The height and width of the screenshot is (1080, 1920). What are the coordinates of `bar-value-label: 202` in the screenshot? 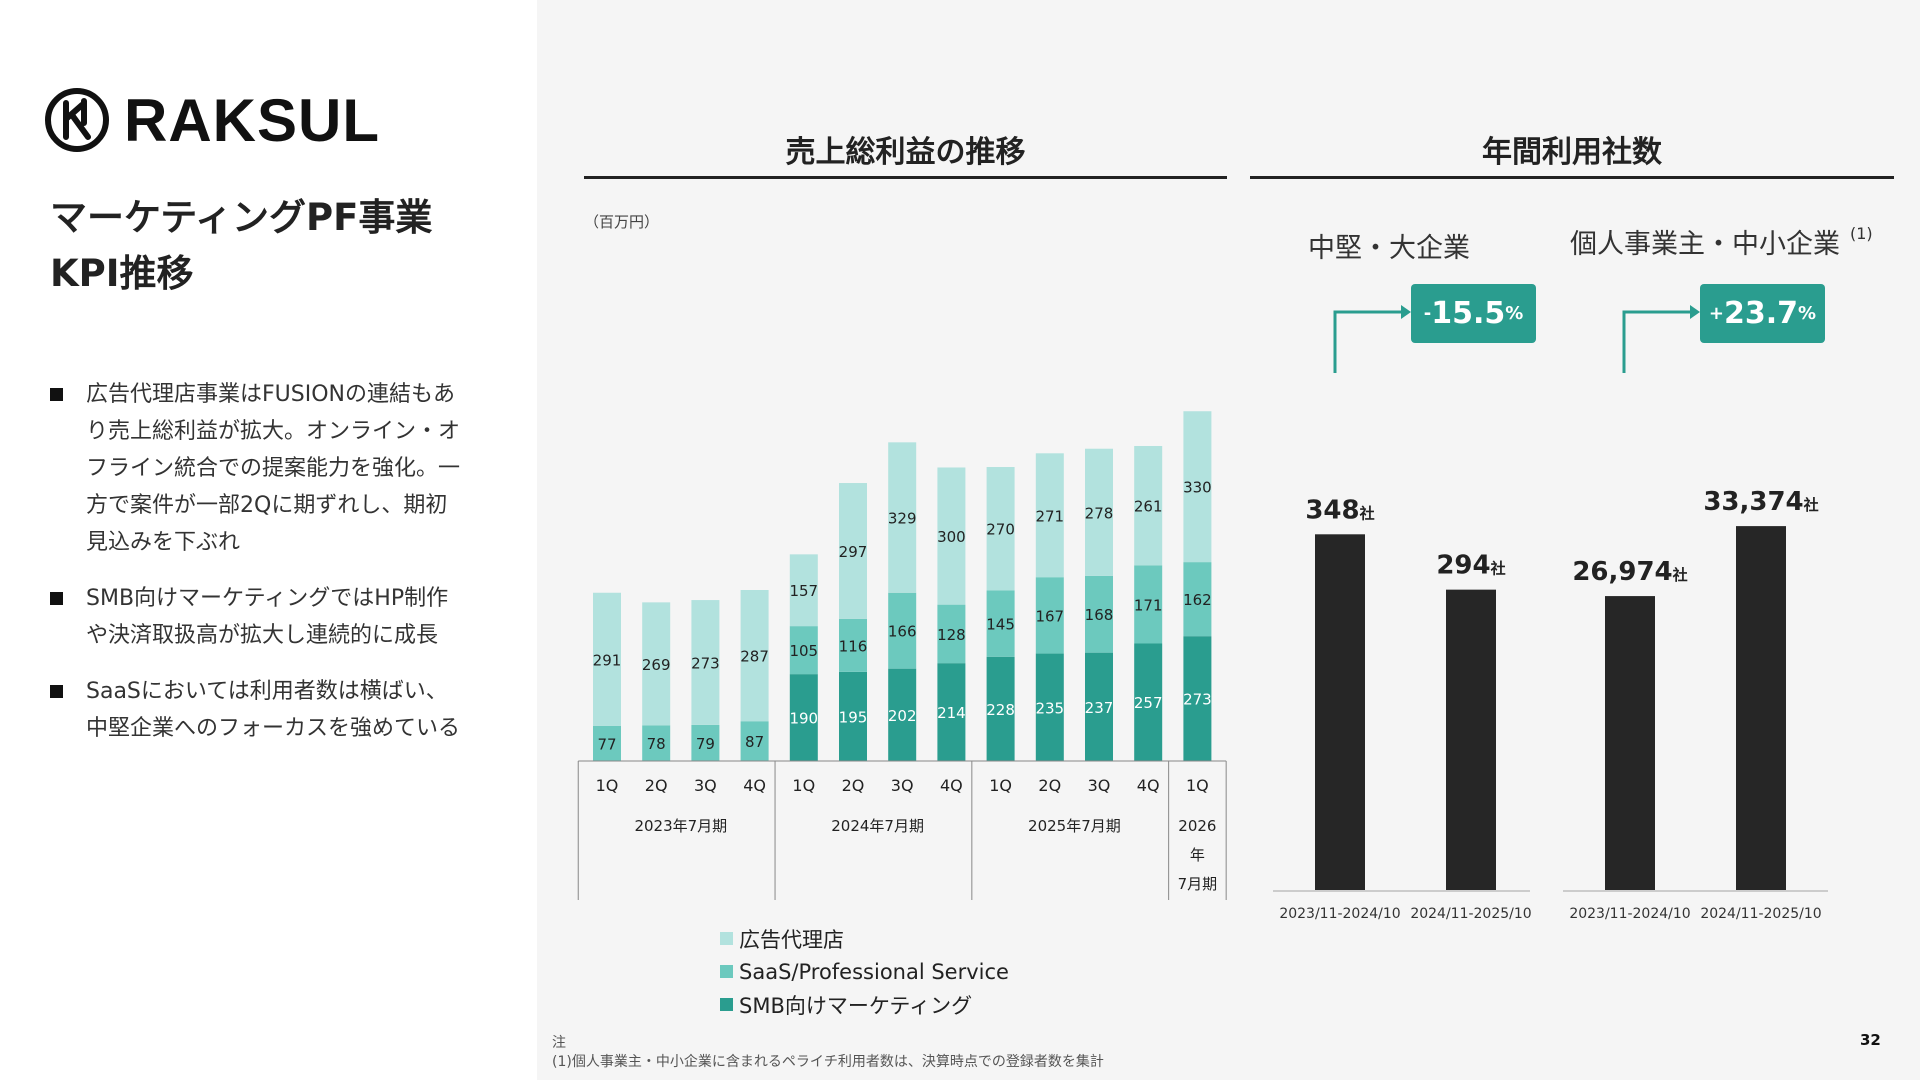 It's located at (902, 716).